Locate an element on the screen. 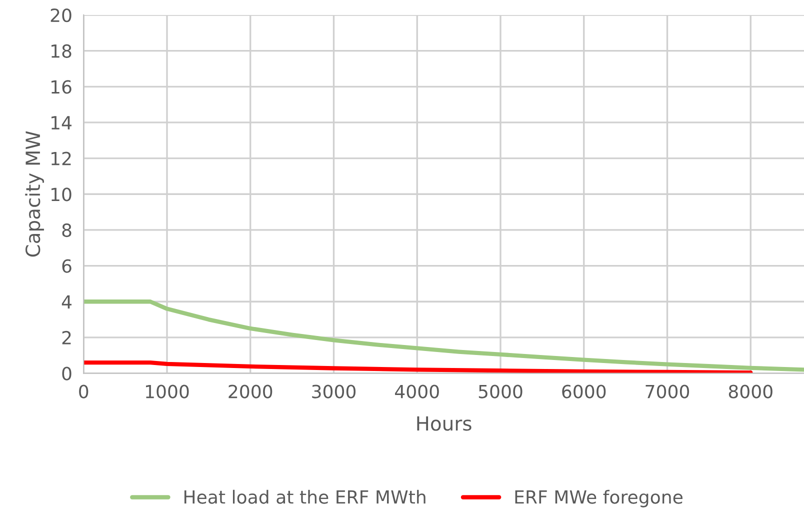 The height and width of the screenshot is (517, 804). x-tick-label: 5000 is located at coordinates (500, 391).